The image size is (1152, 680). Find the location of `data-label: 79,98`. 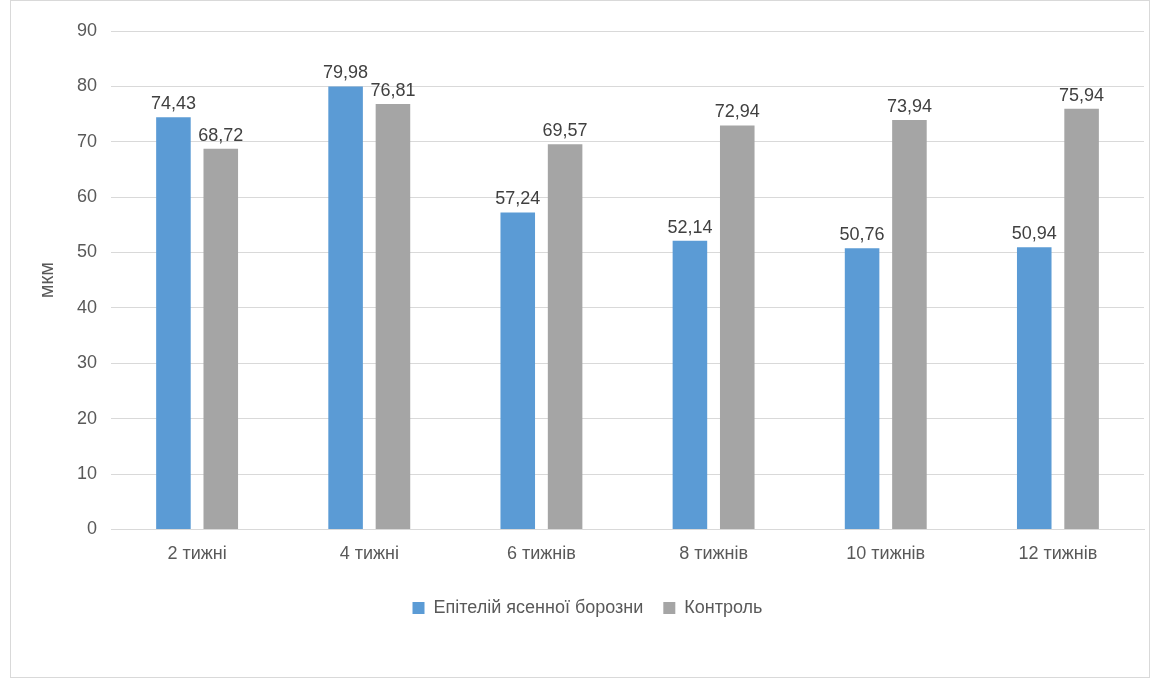

data-label: 79,98 is located at coordinates (346, 72).